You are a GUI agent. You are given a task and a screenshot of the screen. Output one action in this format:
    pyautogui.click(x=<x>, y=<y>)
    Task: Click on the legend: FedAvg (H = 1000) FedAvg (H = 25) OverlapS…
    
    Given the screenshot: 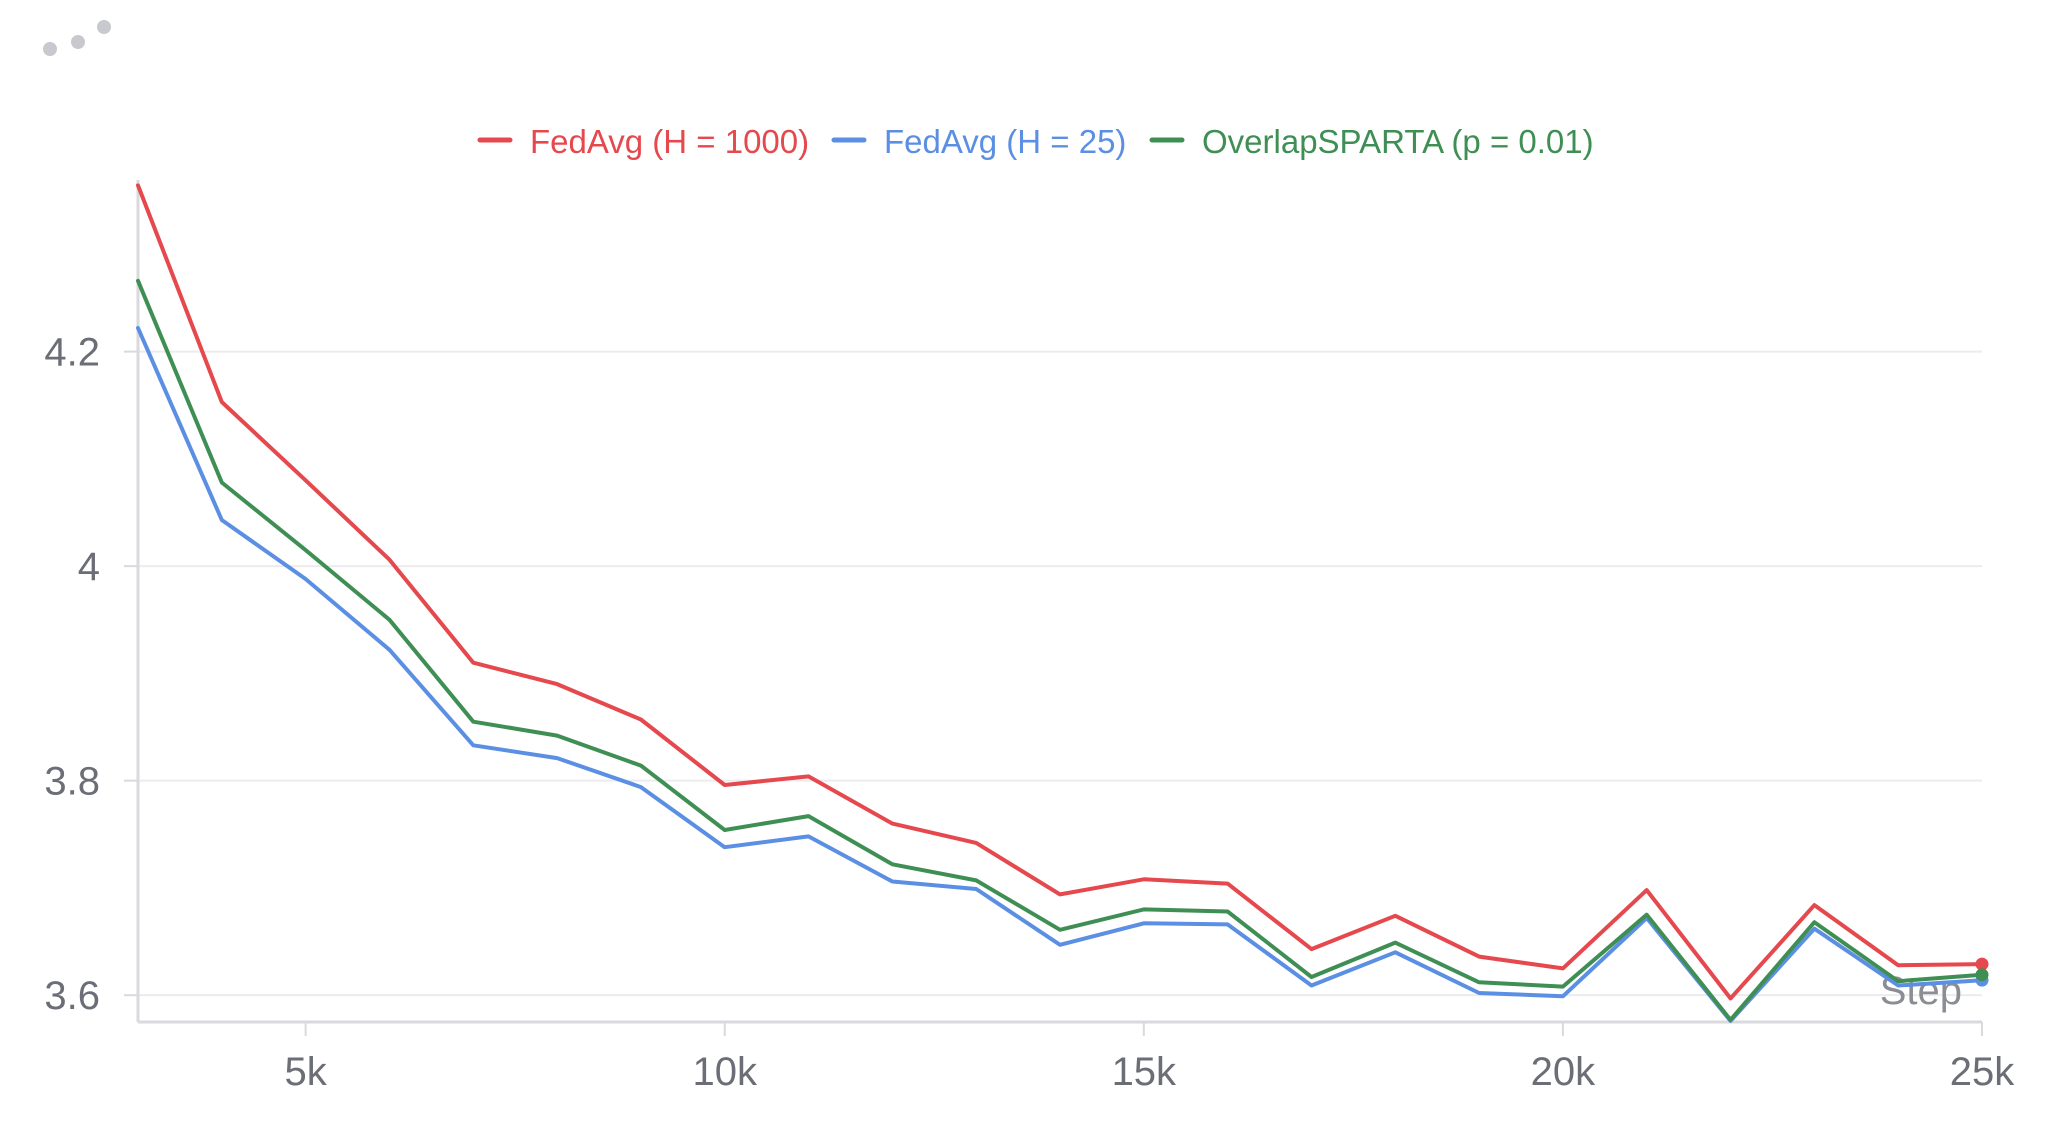 What is the action you would take?
    pyautogui.click(x=1035, y=141)
    